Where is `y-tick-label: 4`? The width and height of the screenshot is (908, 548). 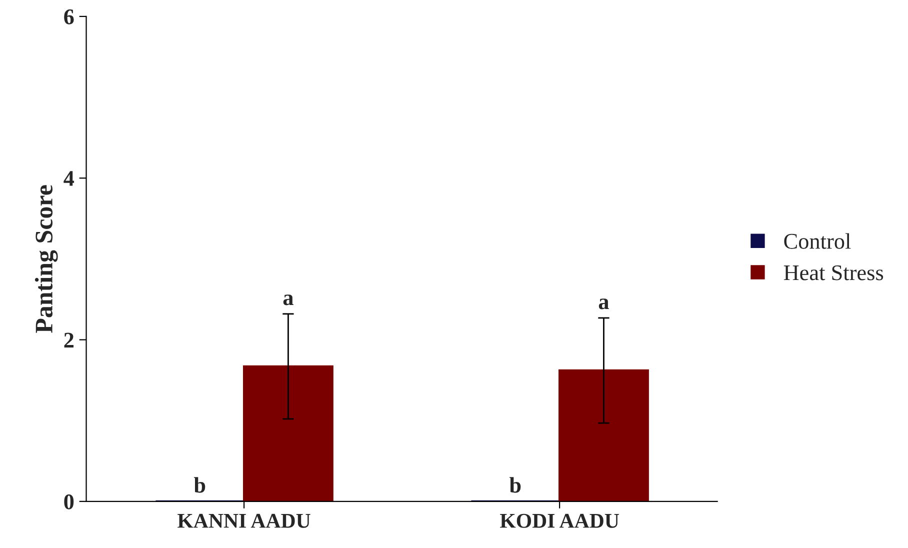 y-tick-label: 4 is located at coordinates (69, 178).